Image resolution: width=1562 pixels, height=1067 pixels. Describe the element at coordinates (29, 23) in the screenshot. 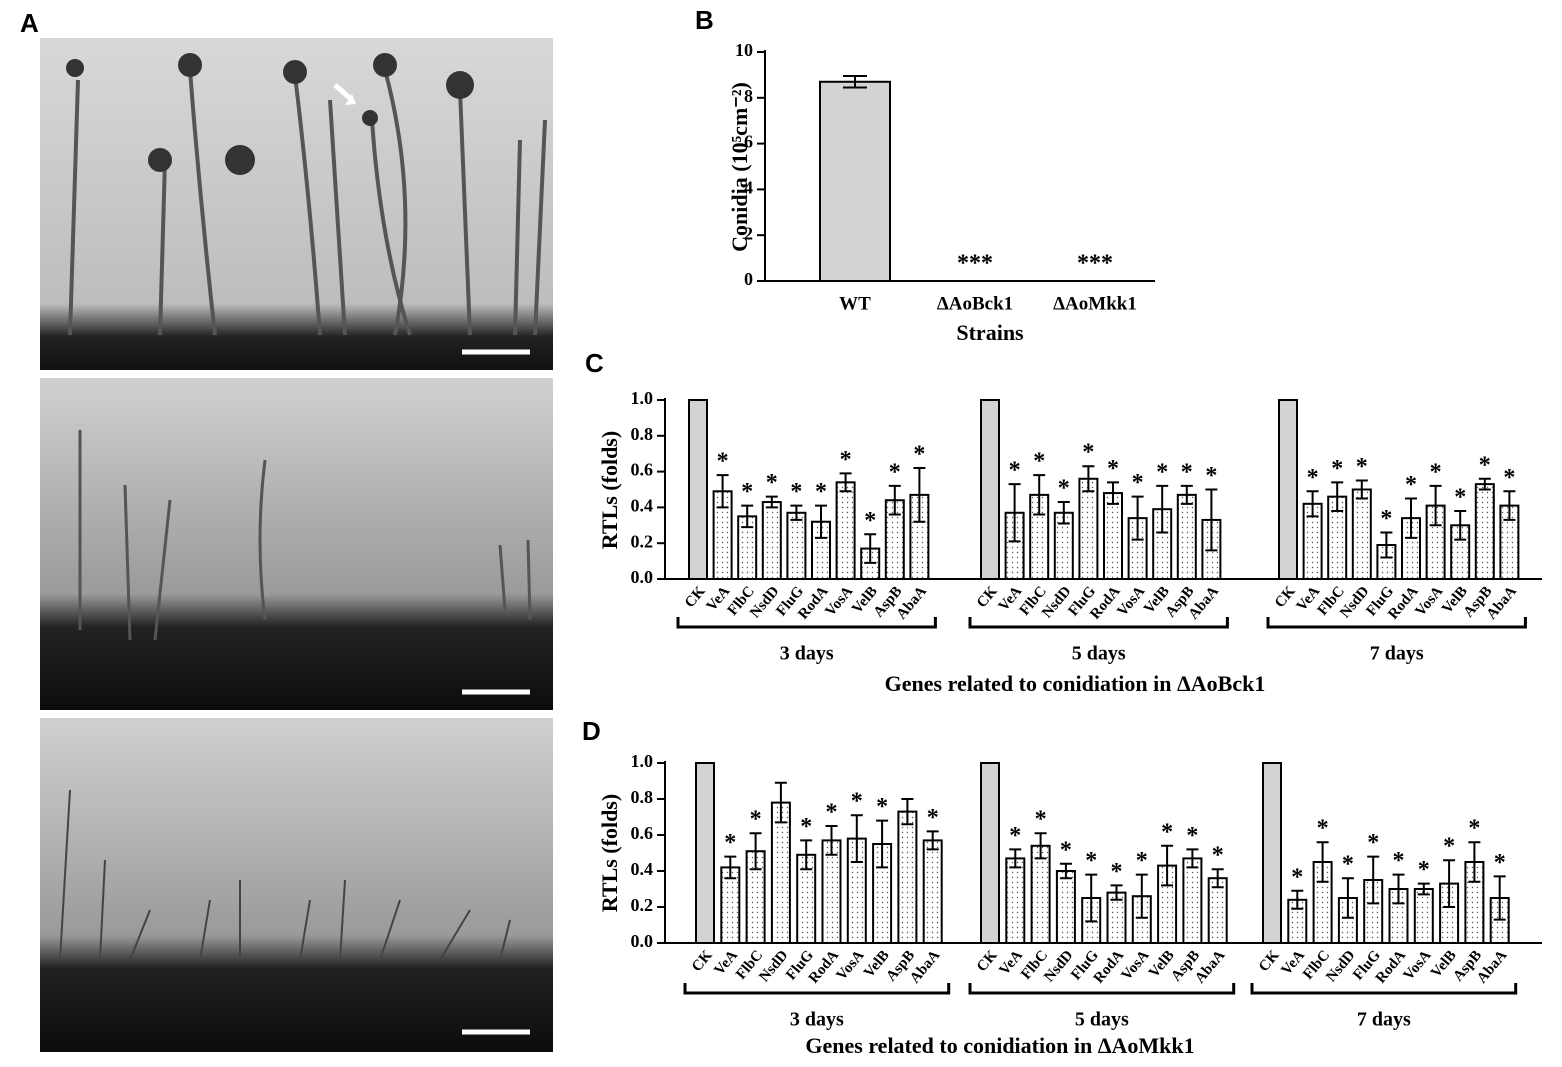

I see `panel-label: A` at that location.